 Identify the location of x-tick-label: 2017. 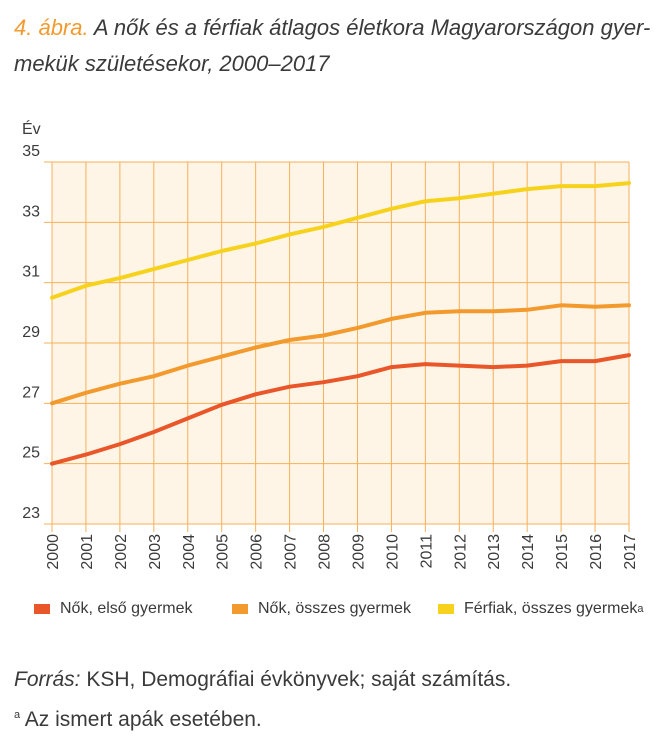
(630, 552).